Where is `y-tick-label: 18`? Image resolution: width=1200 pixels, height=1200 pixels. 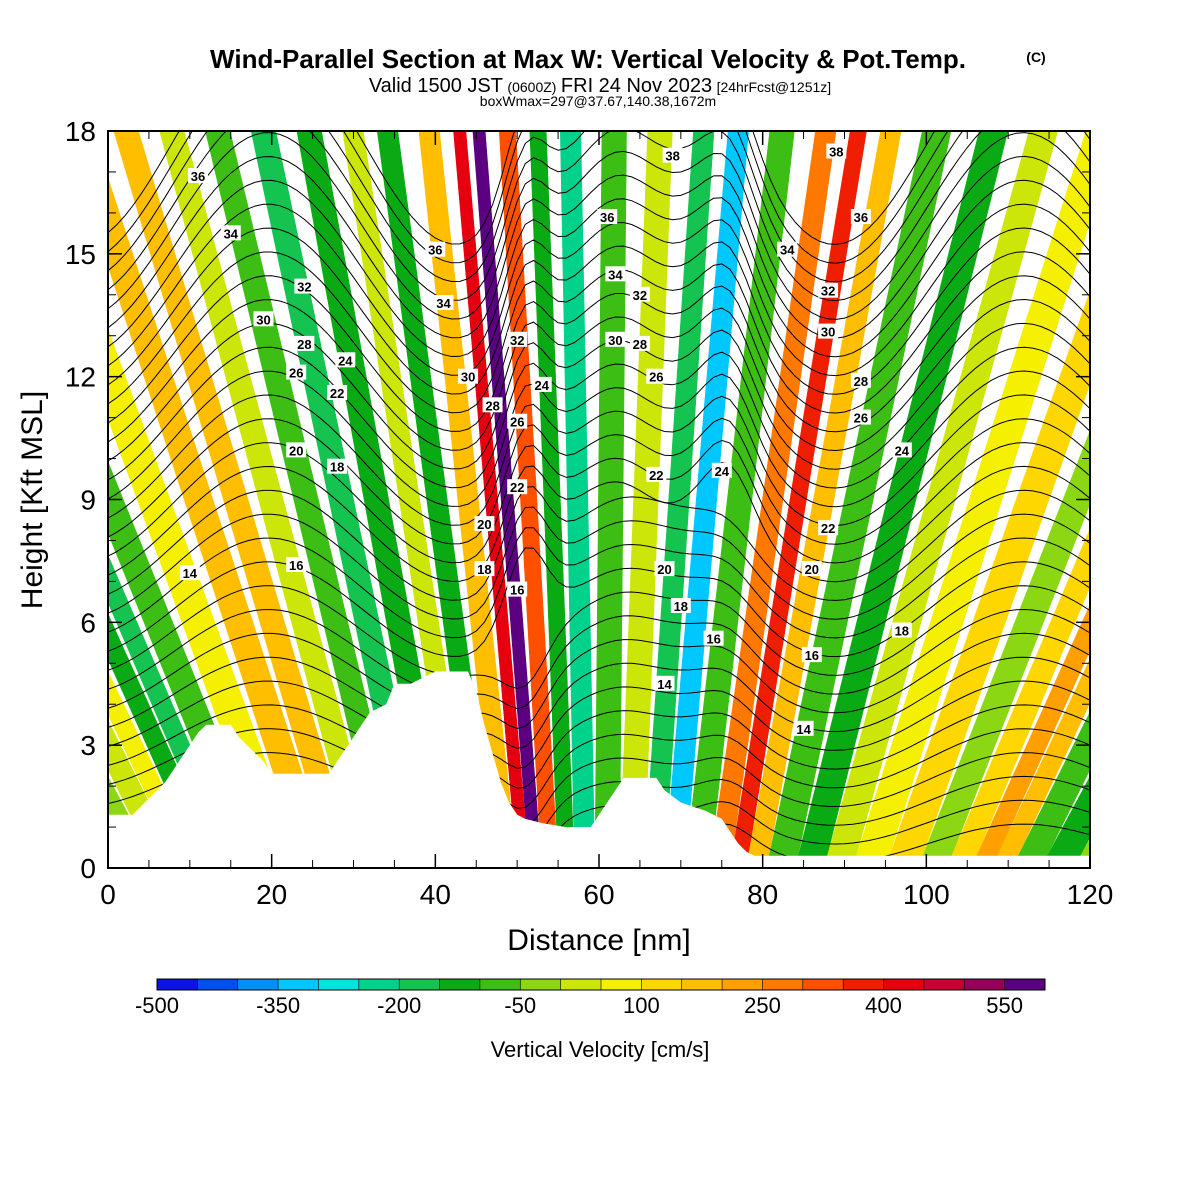 y-tick-label: 18 is located at coordinates (80, 131).